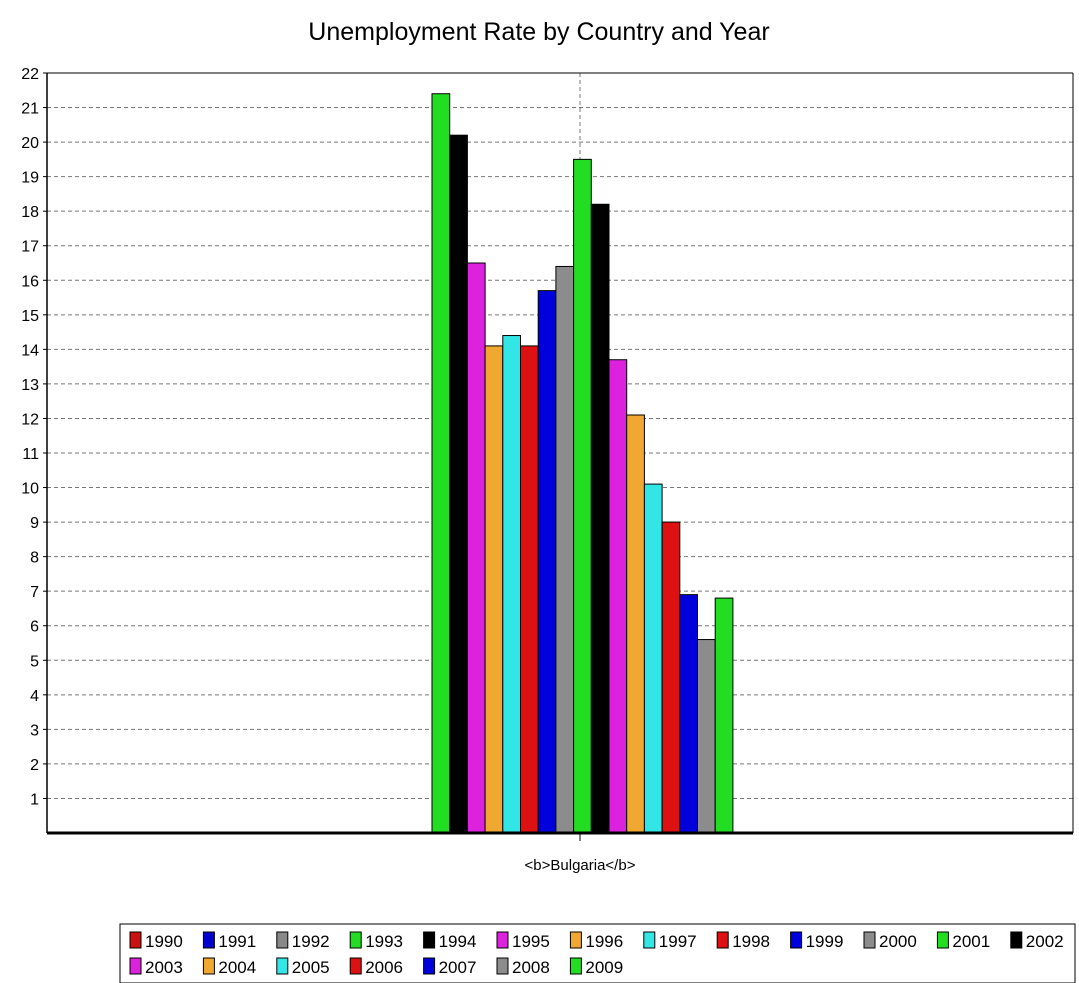 Image resolution: width=1079 pixels, height=983 pixels. Describe the element at coordinates (30, 385) in the screenshot. I see `y-tick-label: 13` at that location.